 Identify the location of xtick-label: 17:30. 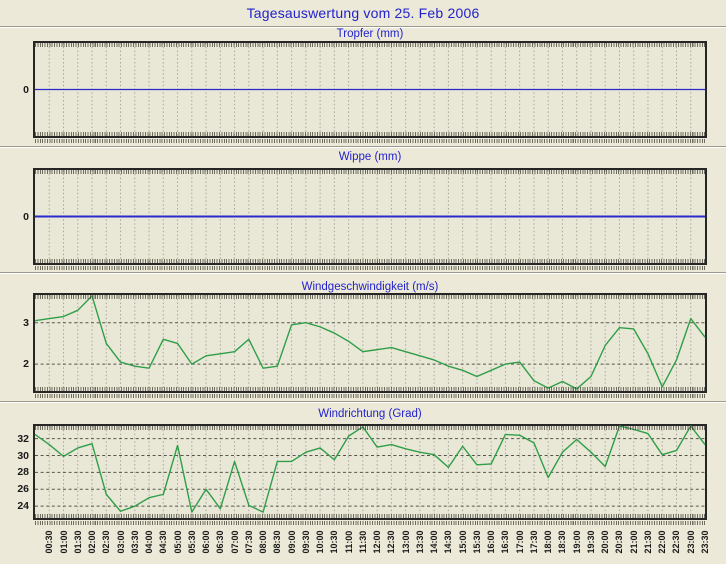
(533, 542).